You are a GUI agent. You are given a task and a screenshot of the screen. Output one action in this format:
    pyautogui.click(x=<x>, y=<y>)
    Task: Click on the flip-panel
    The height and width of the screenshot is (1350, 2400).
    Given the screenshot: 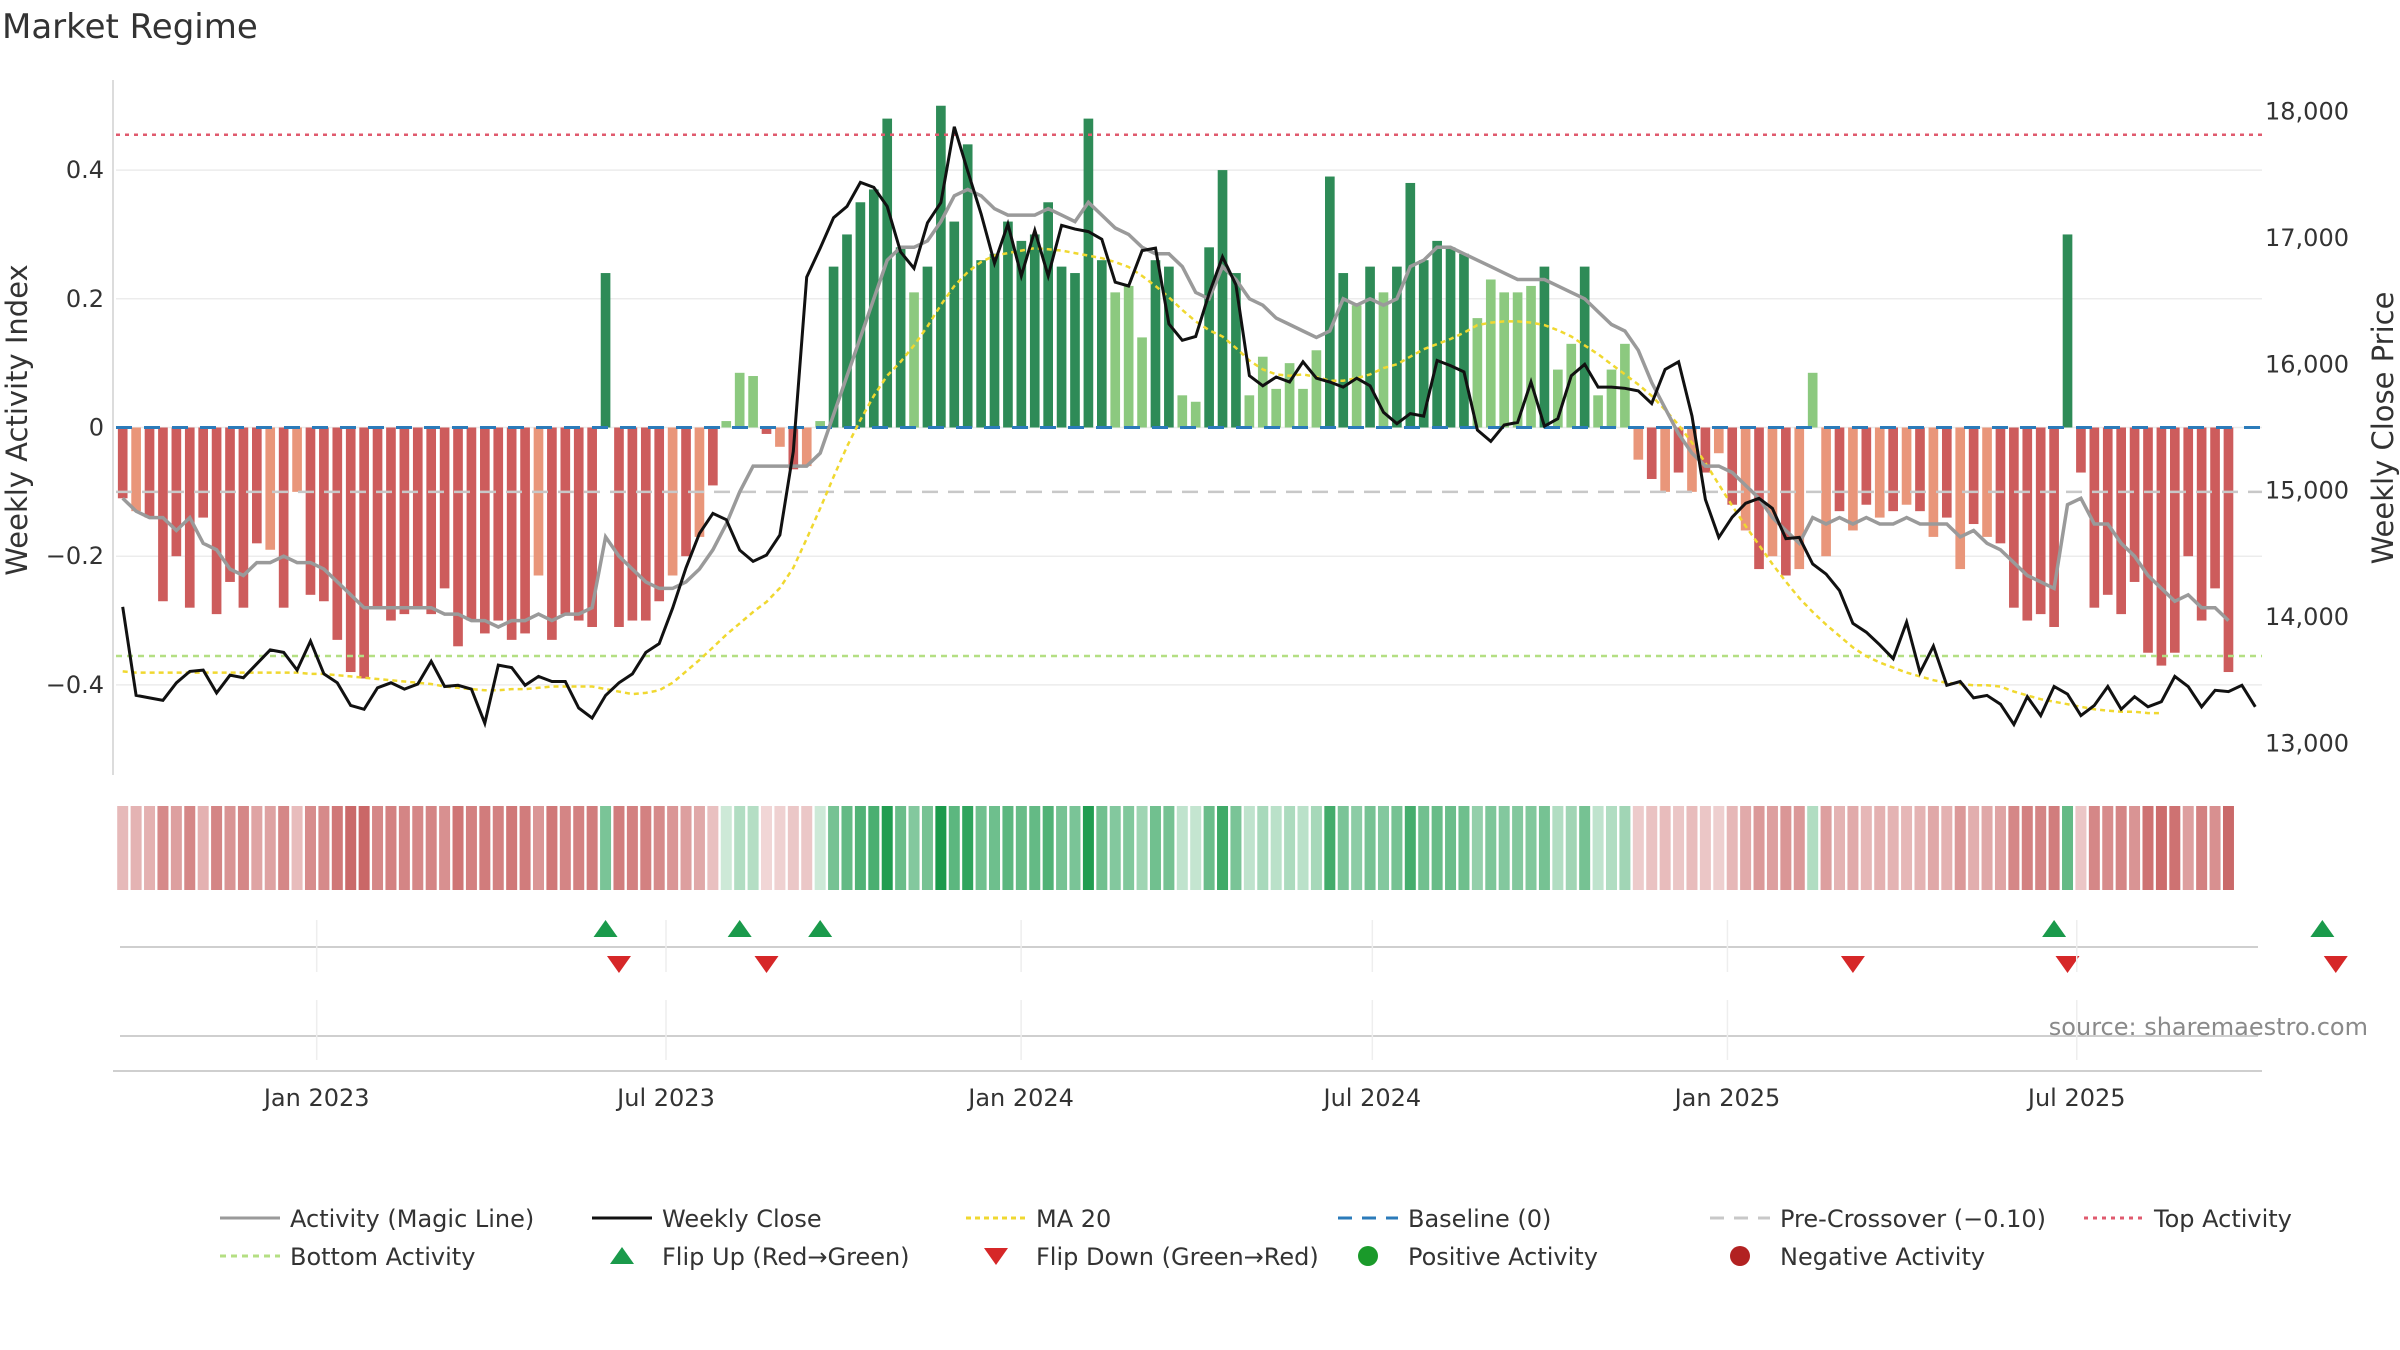 What is the action you would take?
    pyautogui.click(x=1234, y=946)
    